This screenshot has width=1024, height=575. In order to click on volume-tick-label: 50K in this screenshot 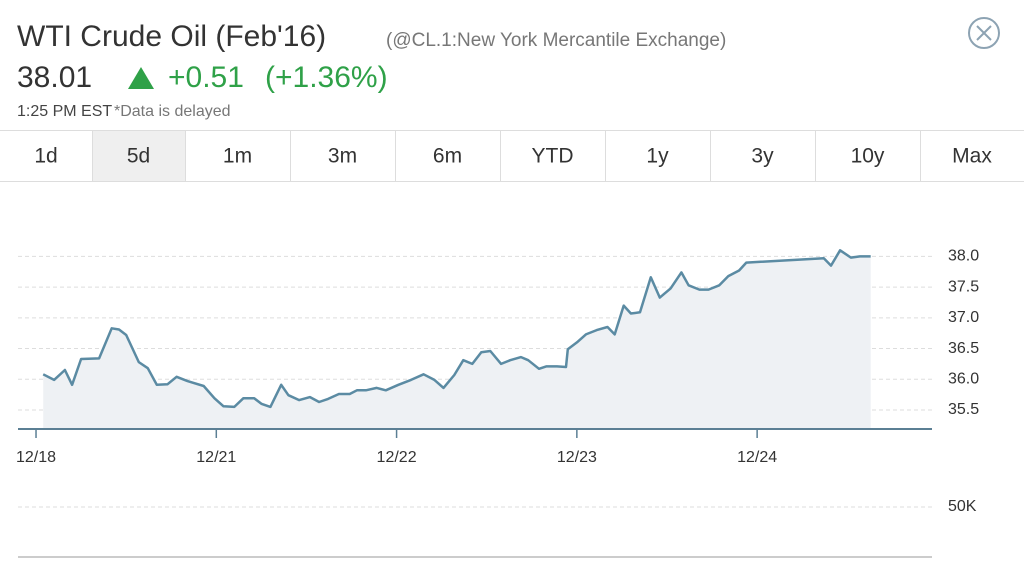, I will do `click(962, 506)`.